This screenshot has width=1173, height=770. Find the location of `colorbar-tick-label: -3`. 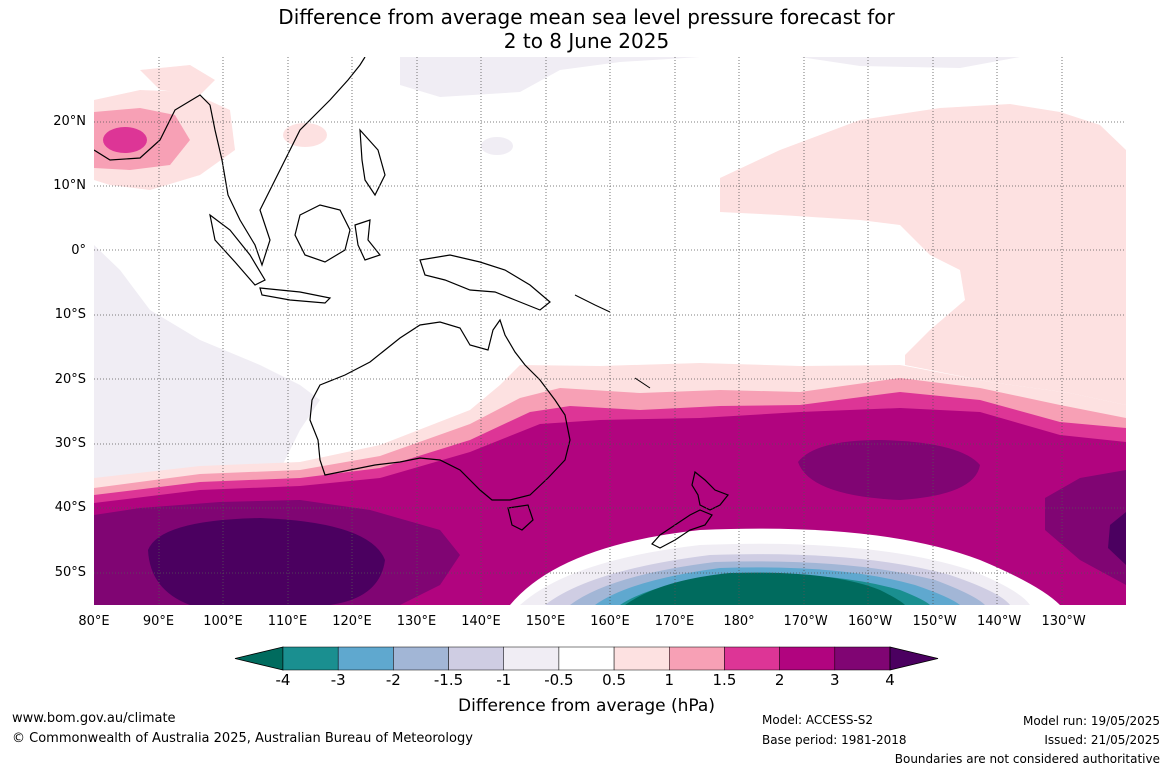

colorbar-tick-label: -3 is located at coordinates (338, 680).